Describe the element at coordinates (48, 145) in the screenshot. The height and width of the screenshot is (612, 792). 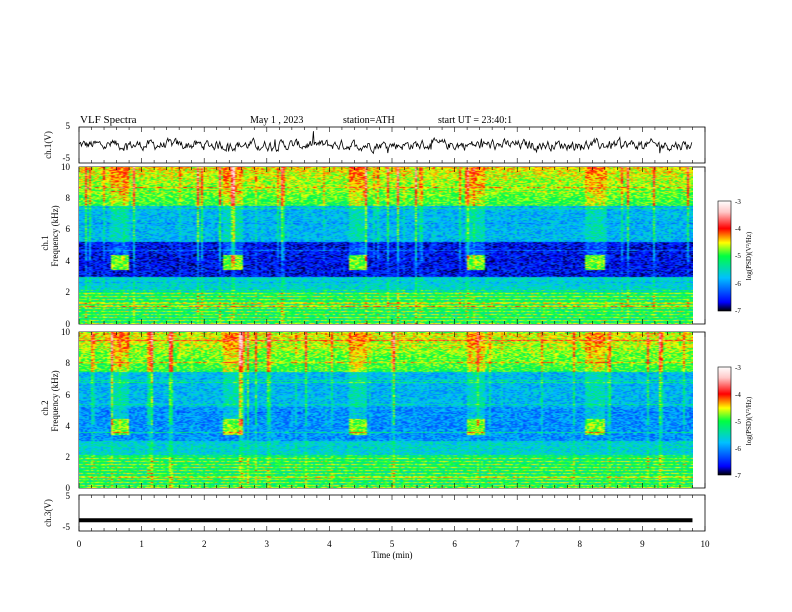
I see `ch1-waveform-ylabel: ch.1(V)` at that location.